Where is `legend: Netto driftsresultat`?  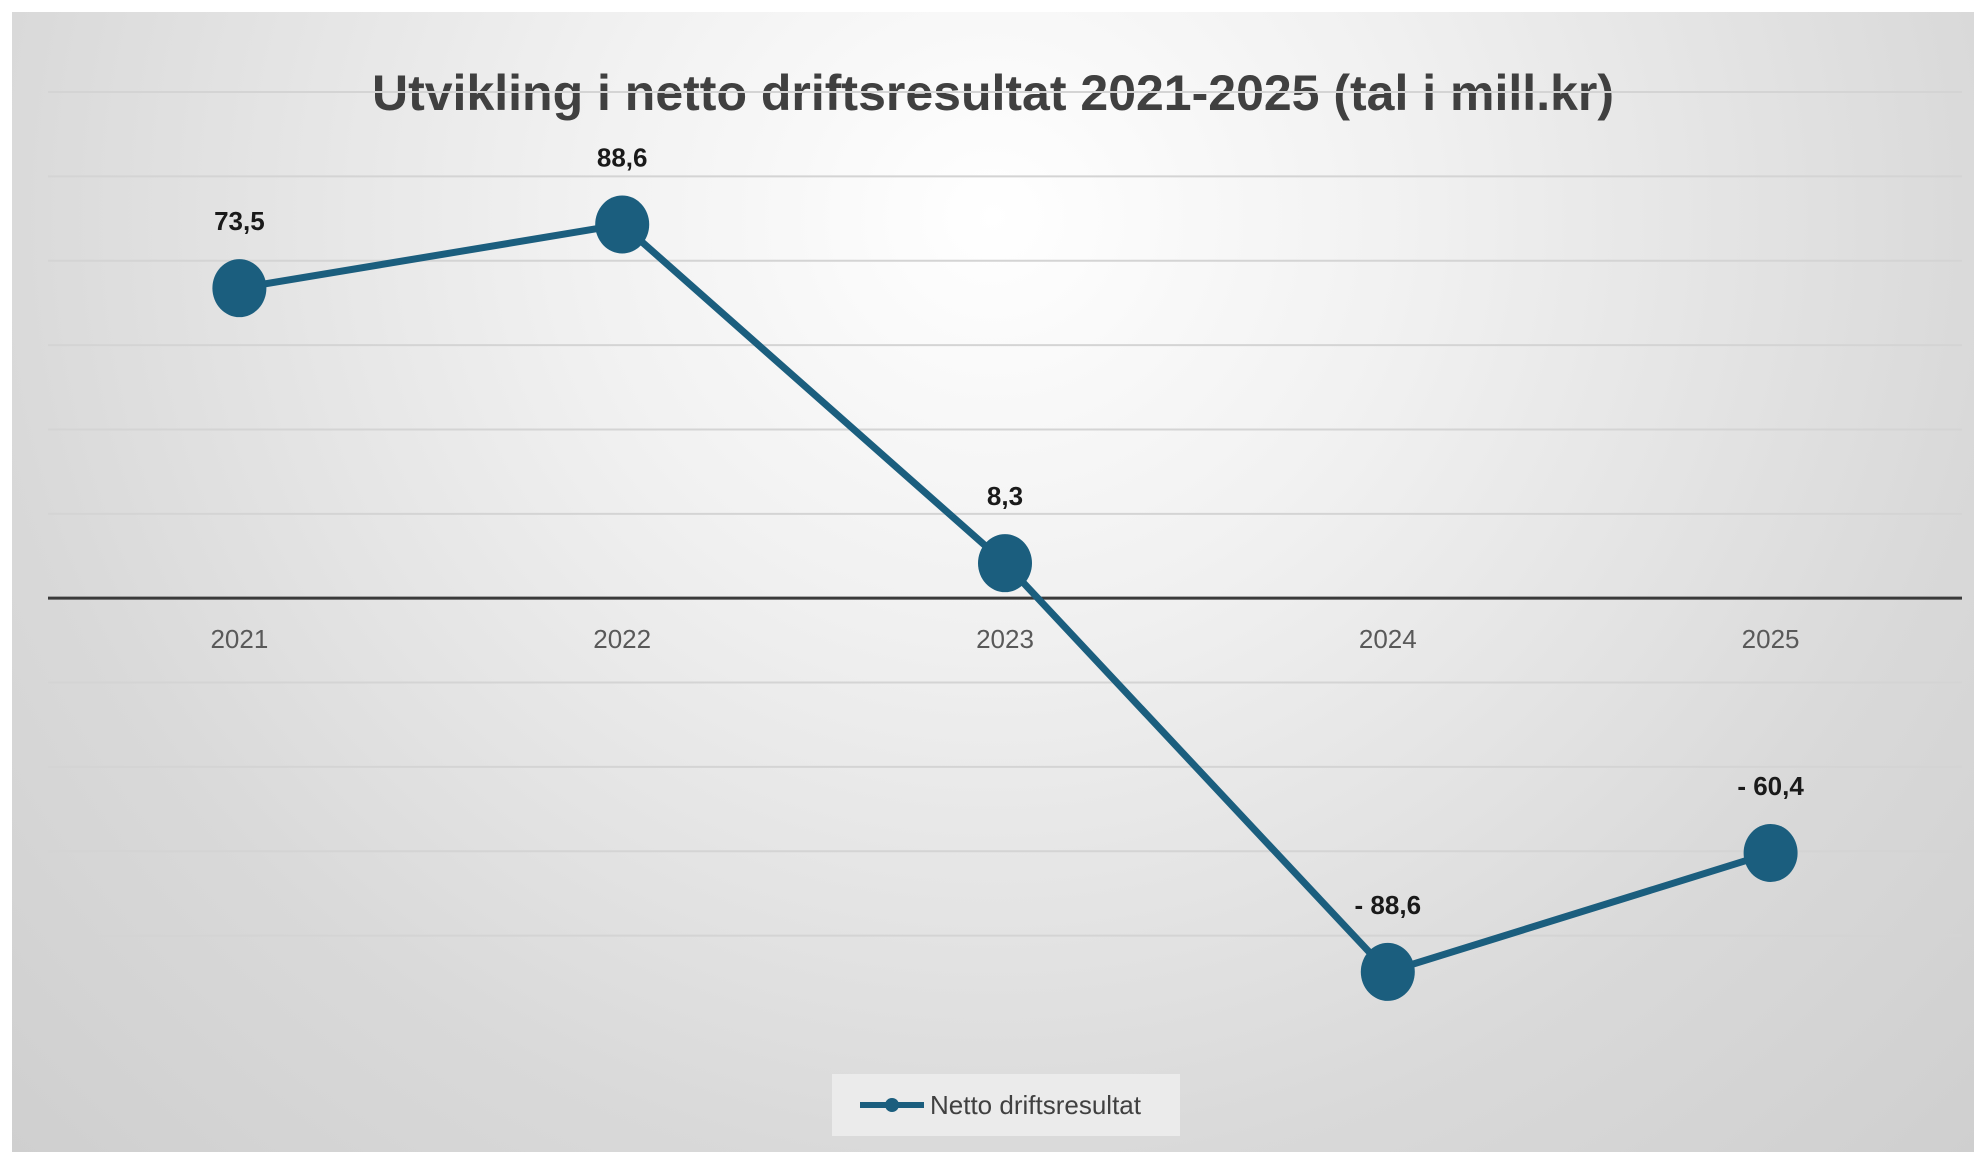 legend: Netto driftsresultat is located at coordinates (1006, 1105).